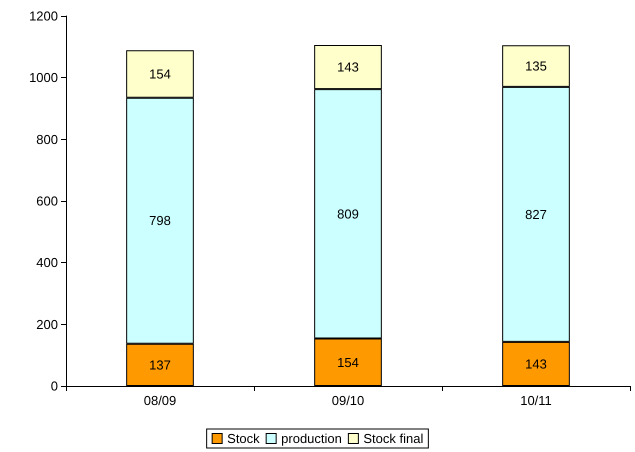 The width and height of the screenshot is (635, 452). What do you see at coordinates (47, 324) in the screenshot?
I see `y-tick-label: 200` at bounding box center [47, 324].